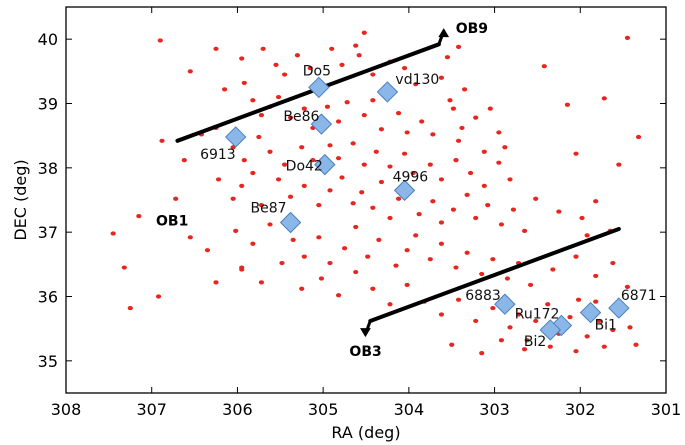 Image resolution: width=685 pixels, height=445 pixels. Describe the element at coordinates (48, 168) in the screenshot. I see `y-tick-label: 38` at that location.